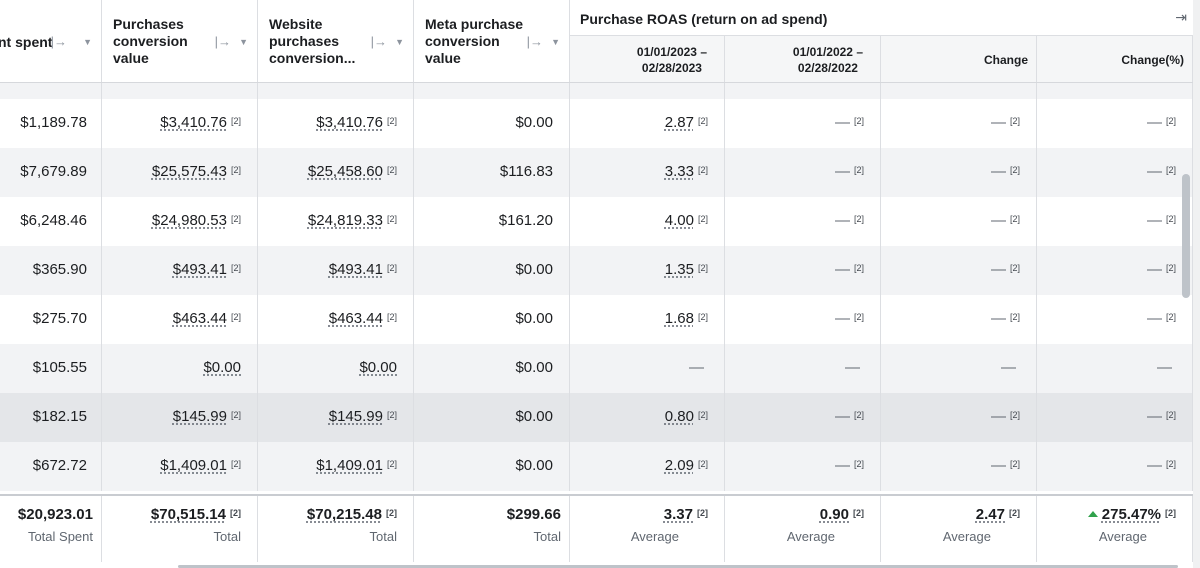 Image resolution: width=1200 pixels, height=568 pixels. What do you see at coordinates (336, 368) in the screenshot?
I see `website-purchases-cell: $0.00` at bounding box center [336, 368].